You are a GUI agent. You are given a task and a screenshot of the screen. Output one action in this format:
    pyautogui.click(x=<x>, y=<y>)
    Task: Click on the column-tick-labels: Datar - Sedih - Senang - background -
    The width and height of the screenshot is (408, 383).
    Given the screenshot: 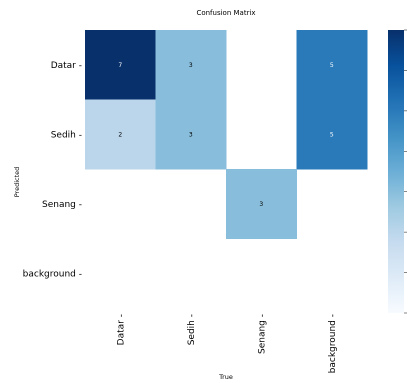 What is the action you would take?
    pyautogui.click(x=227, y=343)
    